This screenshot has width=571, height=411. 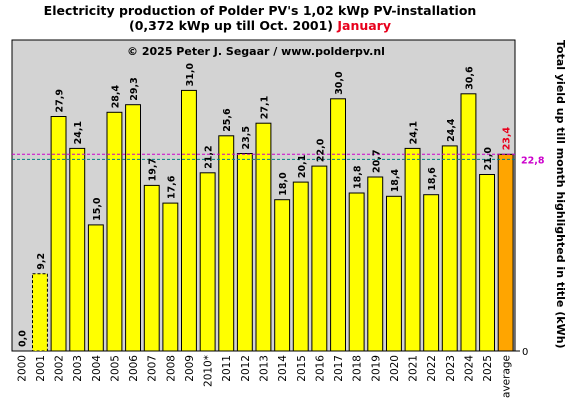 I want to click on value-label-2003: 24,1, so click(x=78, y=132).